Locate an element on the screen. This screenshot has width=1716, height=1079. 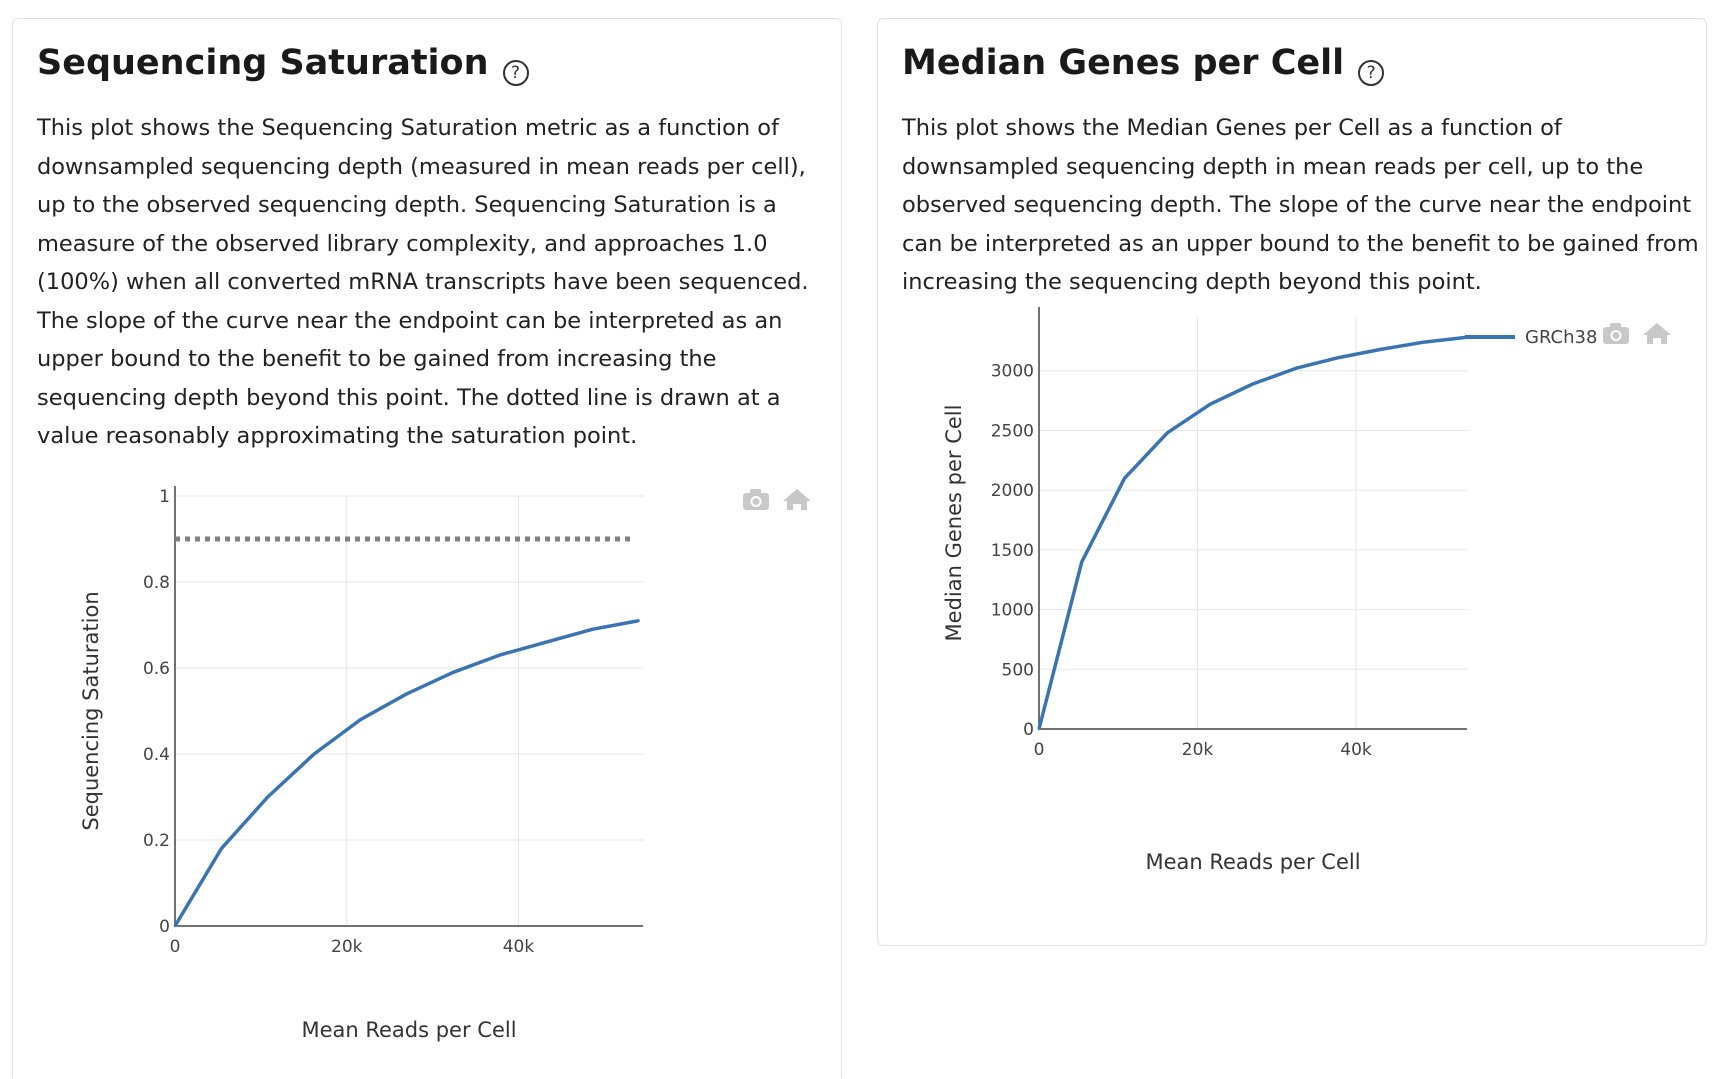
legend-label: GRCh38 is located at coordinates (1561, 337).